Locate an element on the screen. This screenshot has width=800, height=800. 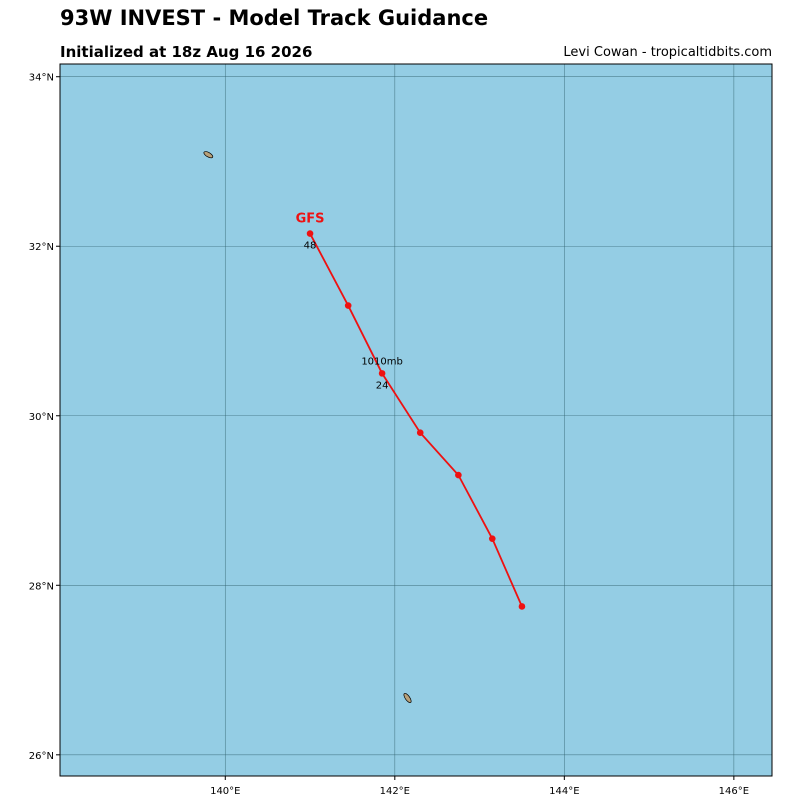
chichi-island is located at coordinates (407, 698).